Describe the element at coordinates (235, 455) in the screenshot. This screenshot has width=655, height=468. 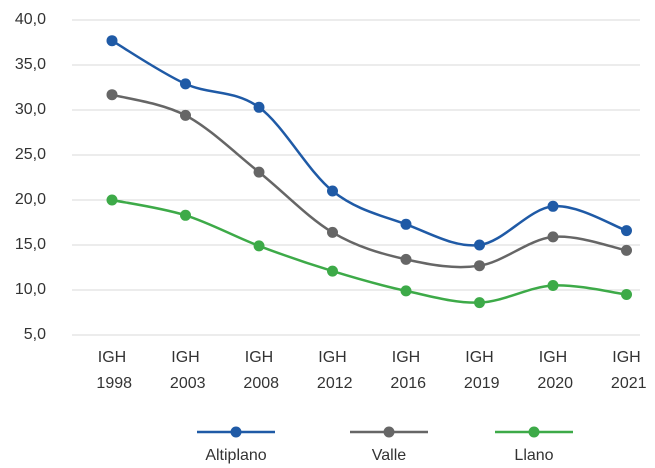
I see `legend-label: Altiplano` at that location.